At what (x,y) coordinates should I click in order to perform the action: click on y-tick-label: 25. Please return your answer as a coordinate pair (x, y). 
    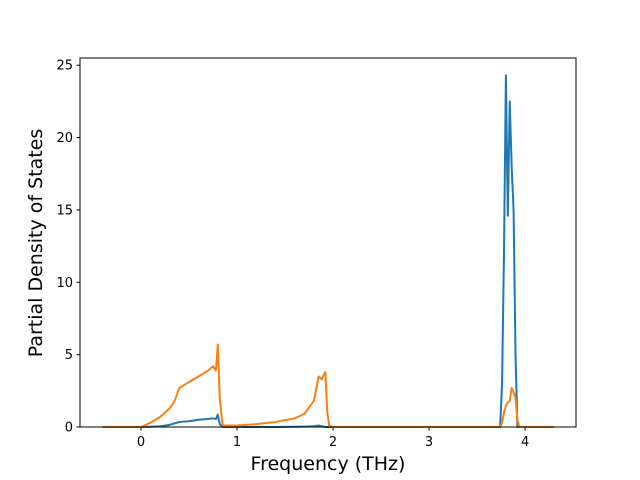
    Looking at the image, I should click on (64, 66).